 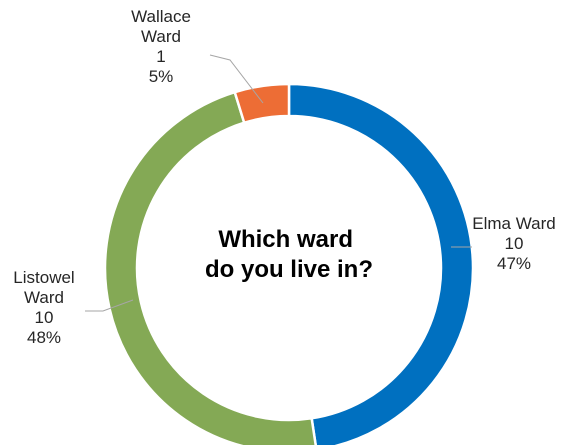 I want to click on leader-line-listowel-ward, so click(x=109, y=305).